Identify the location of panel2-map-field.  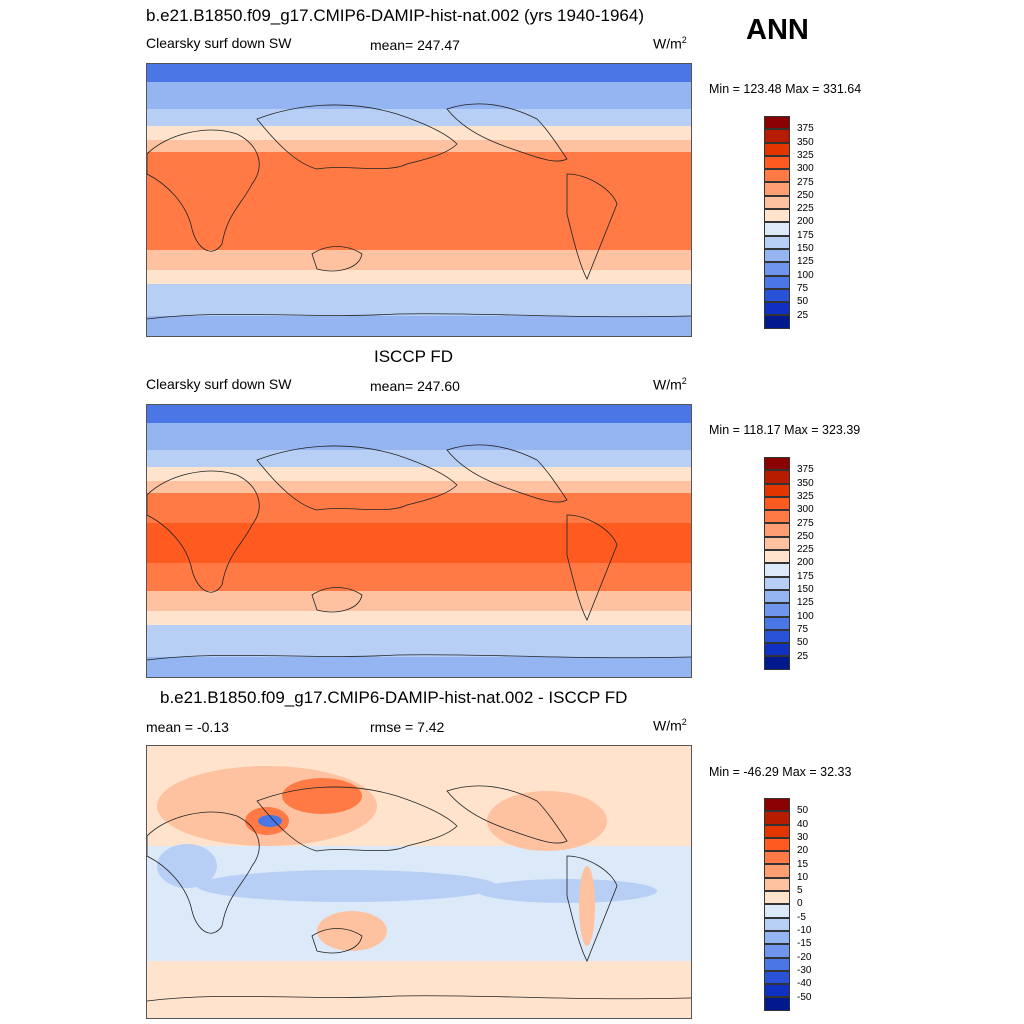
(419, 541).